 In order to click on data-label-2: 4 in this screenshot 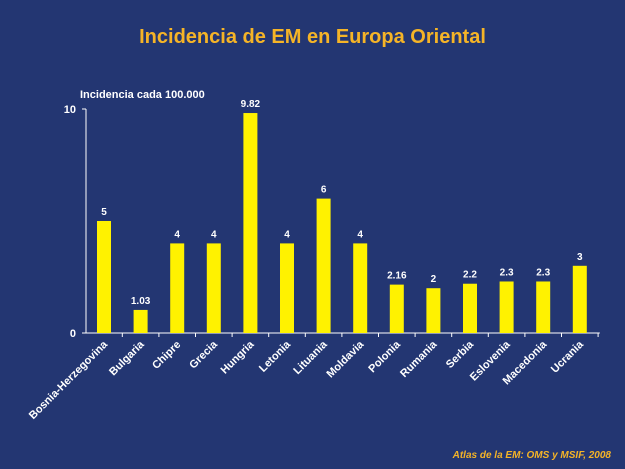, I will do `click(177, 234)`.